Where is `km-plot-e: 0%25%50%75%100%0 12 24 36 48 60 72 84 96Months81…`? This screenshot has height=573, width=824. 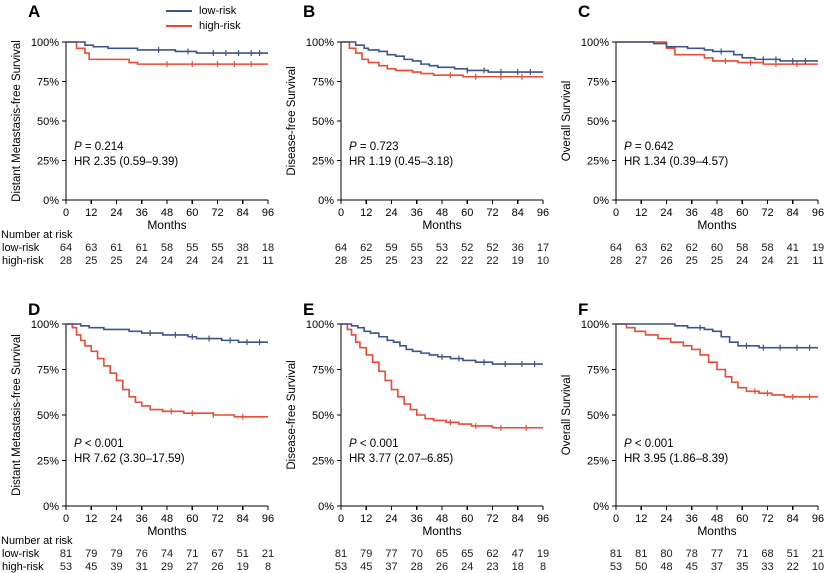
km-plot-e: 0%25%50%75%100%0 12 24 36 48 60 72 84 96Months81… is located at coordinates (427, 446).